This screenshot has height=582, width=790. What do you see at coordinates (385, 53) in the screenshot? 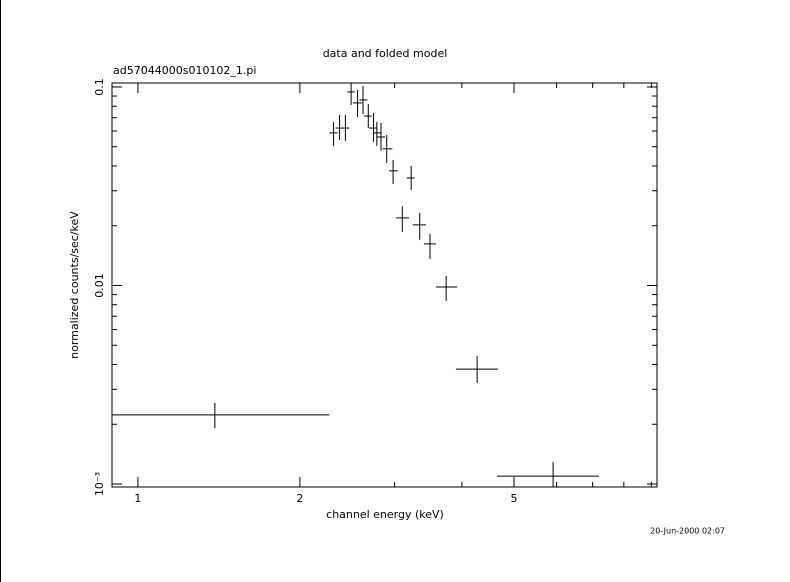
I see `chart-title: data and folded model` at bounding box center [385, 53].